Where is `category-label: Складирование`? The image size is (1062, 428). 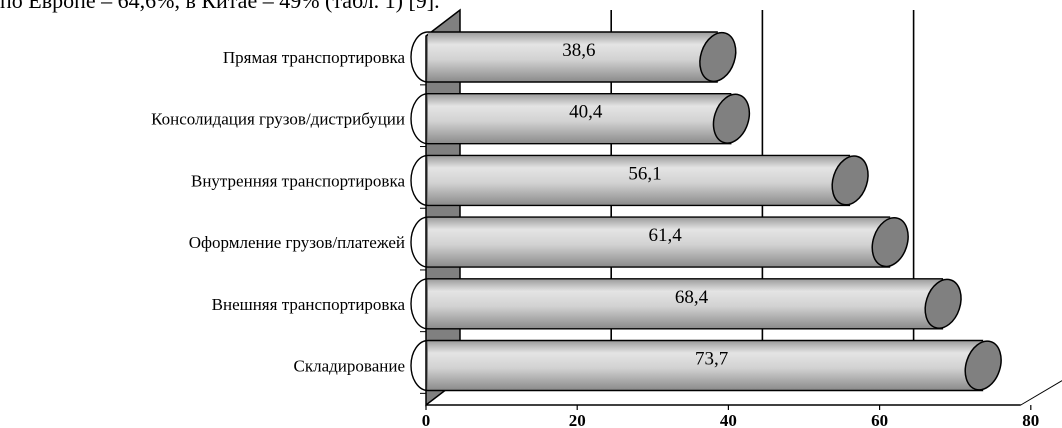
category-label: Складирование is located at coordinates (349, 366).